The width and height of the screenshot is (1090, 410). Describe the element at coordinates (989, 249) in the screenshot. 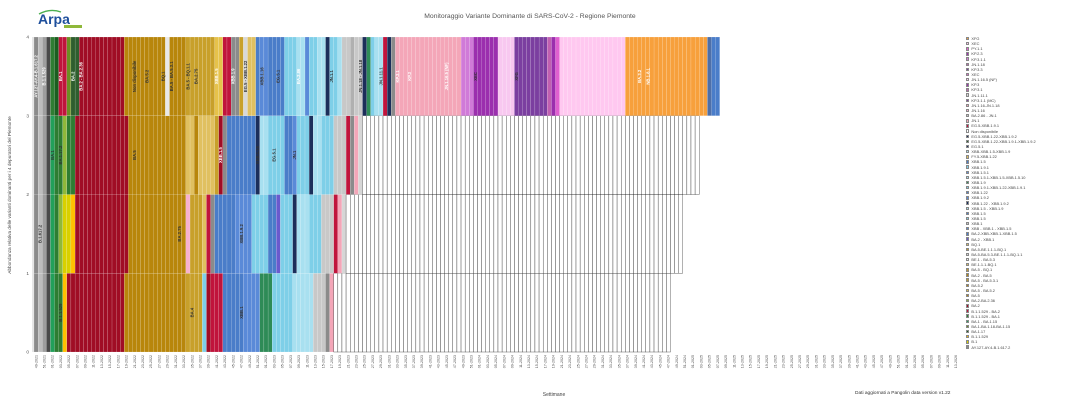

I see `legend-label: BA.5-BE.1.1.1-BQ.1` at that location.